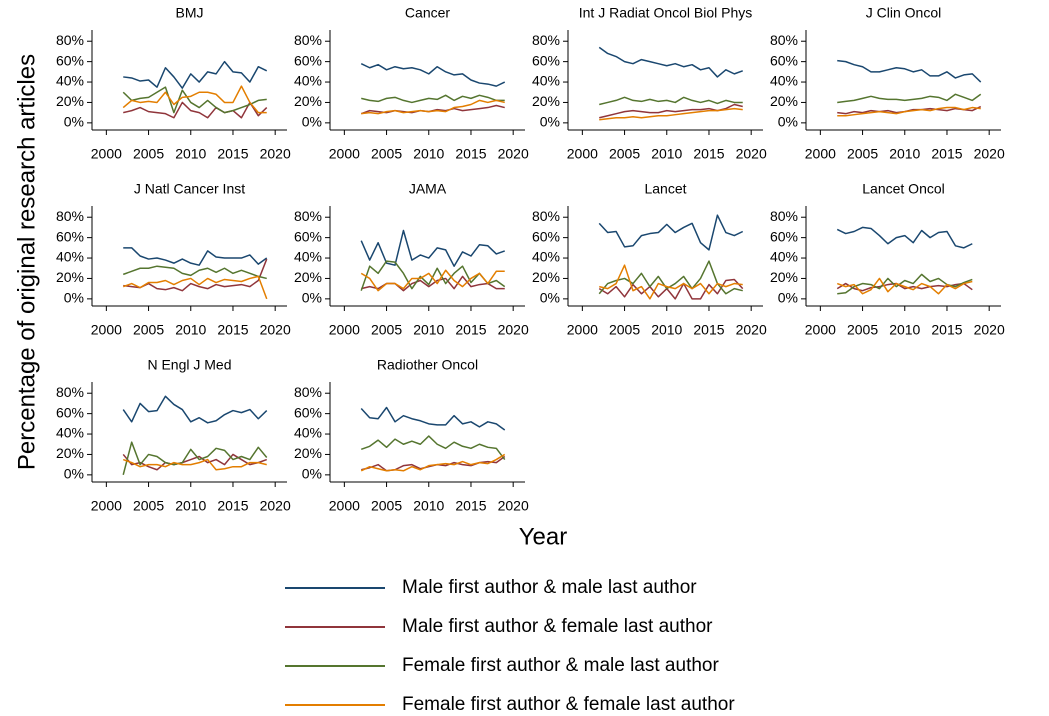  Describe the element at coordinates (557, 626) in the screenshot. I see `legend-label: Male first author & female last author` at that location.